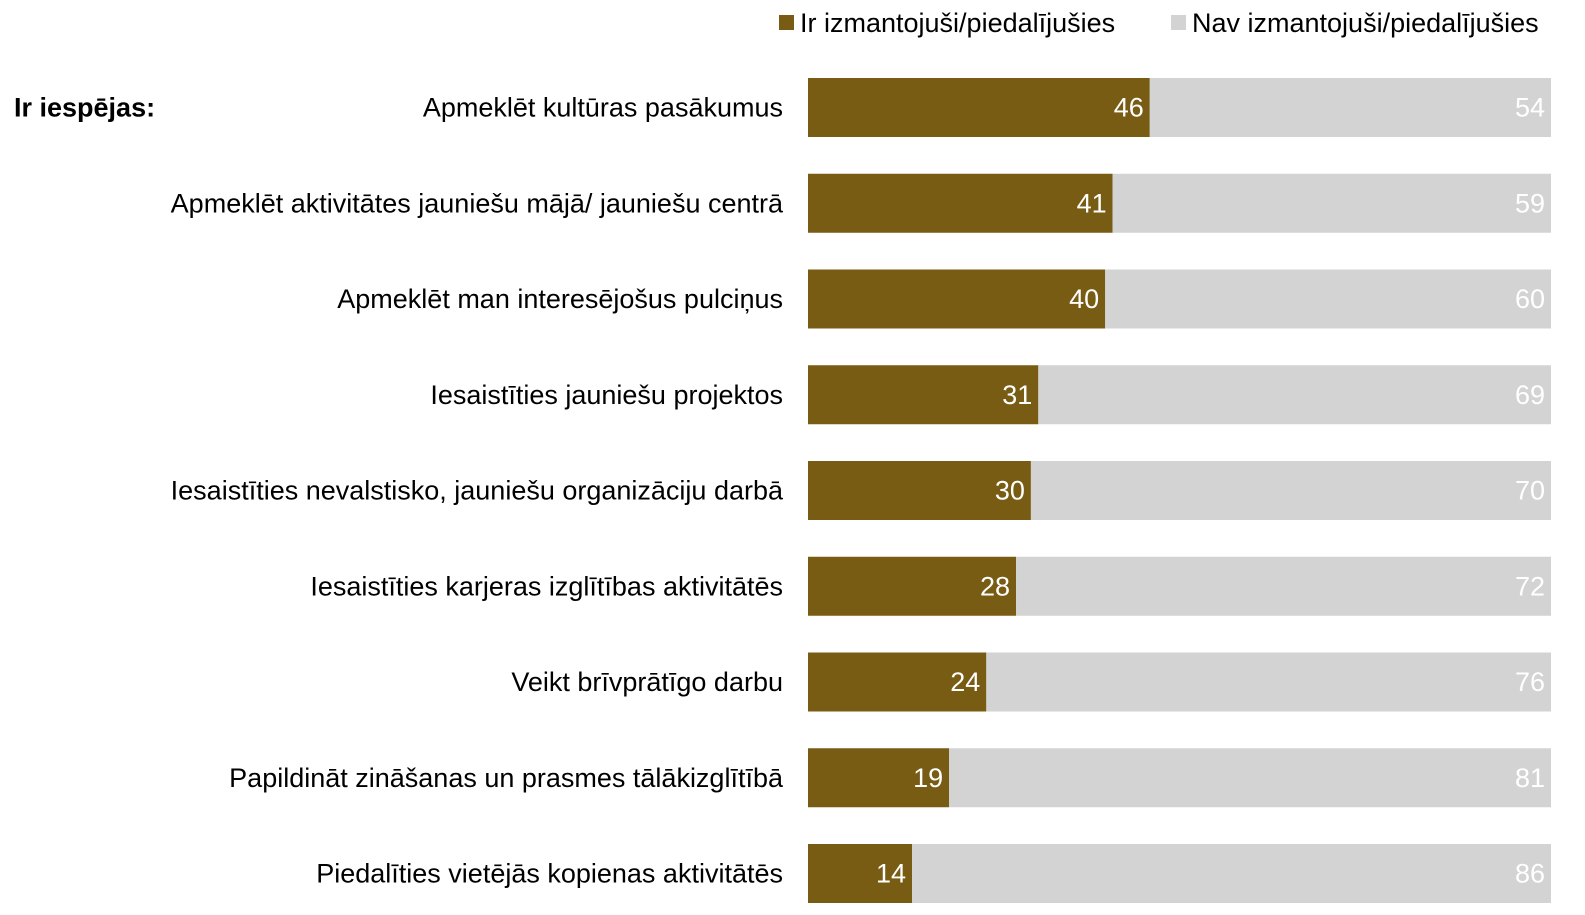 This screenshot has width=1585, height=915. Describe the element at coordinates (1530, 586) in the screenshot. I see `data-label-not-used: 72` at that location.